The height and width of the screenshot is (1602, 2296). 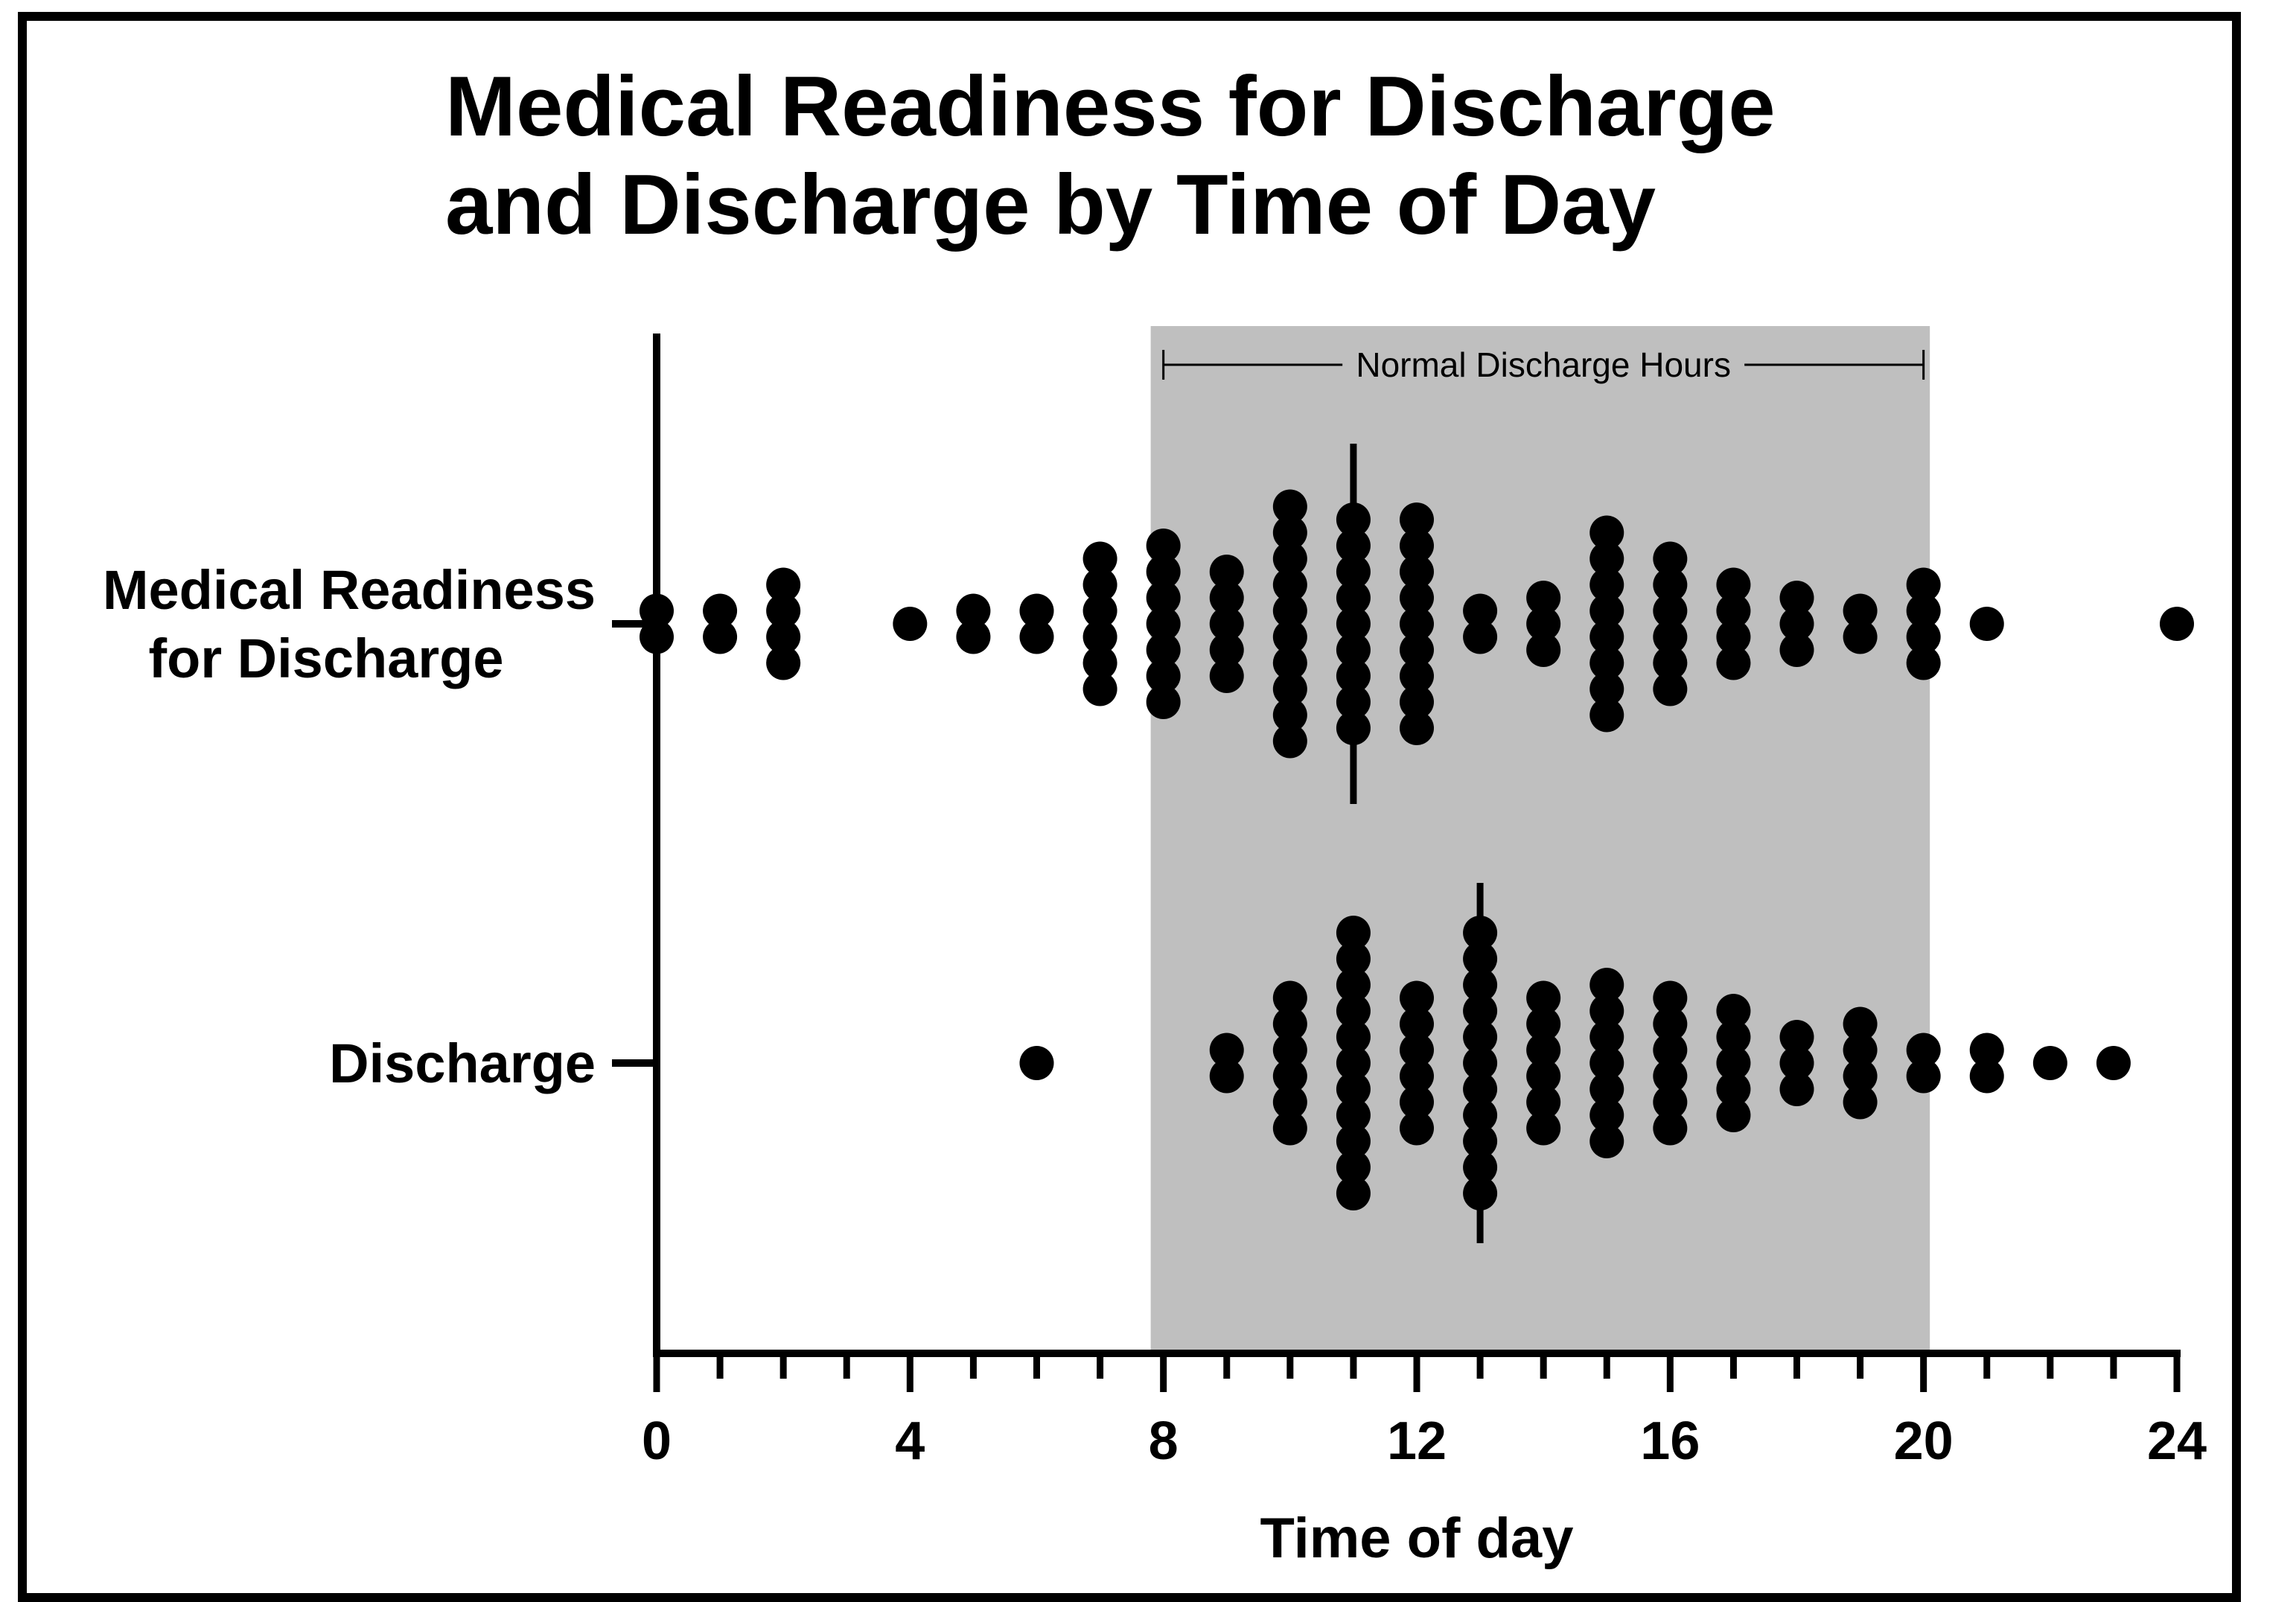 I want to click on y-category-label: Discharge, so click(x=462, y=1063).